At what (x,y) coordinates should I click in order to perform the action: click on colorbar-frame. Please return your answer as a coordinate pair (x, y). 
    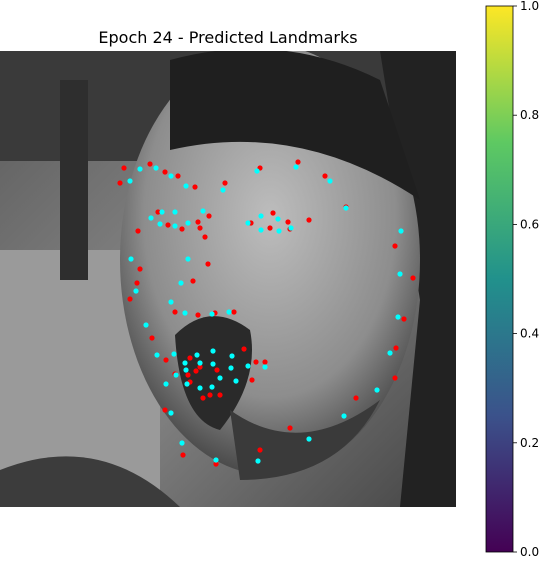
    Looking at the image, I should click on (499, 279).